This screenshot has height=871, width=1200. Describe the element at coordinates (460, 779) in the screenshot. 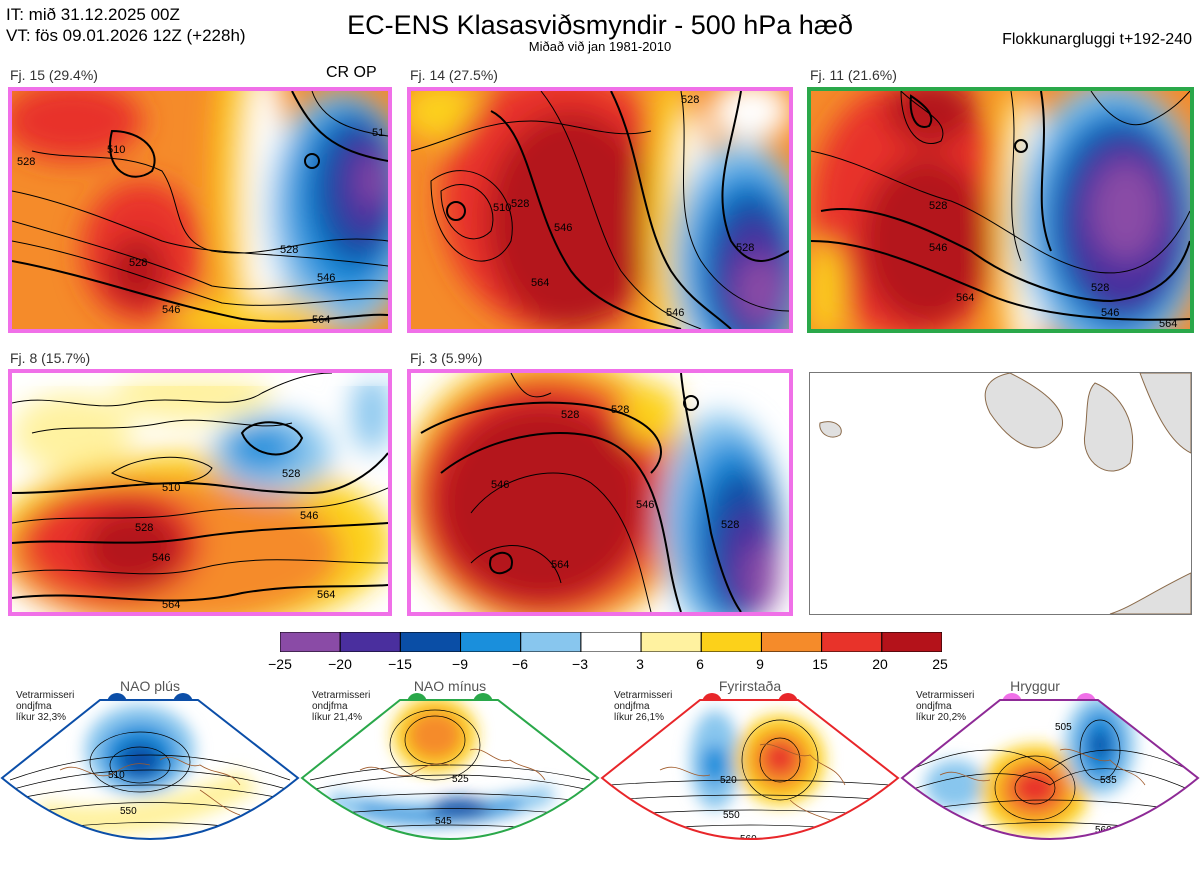

I see `contour-label: 525` at that location.